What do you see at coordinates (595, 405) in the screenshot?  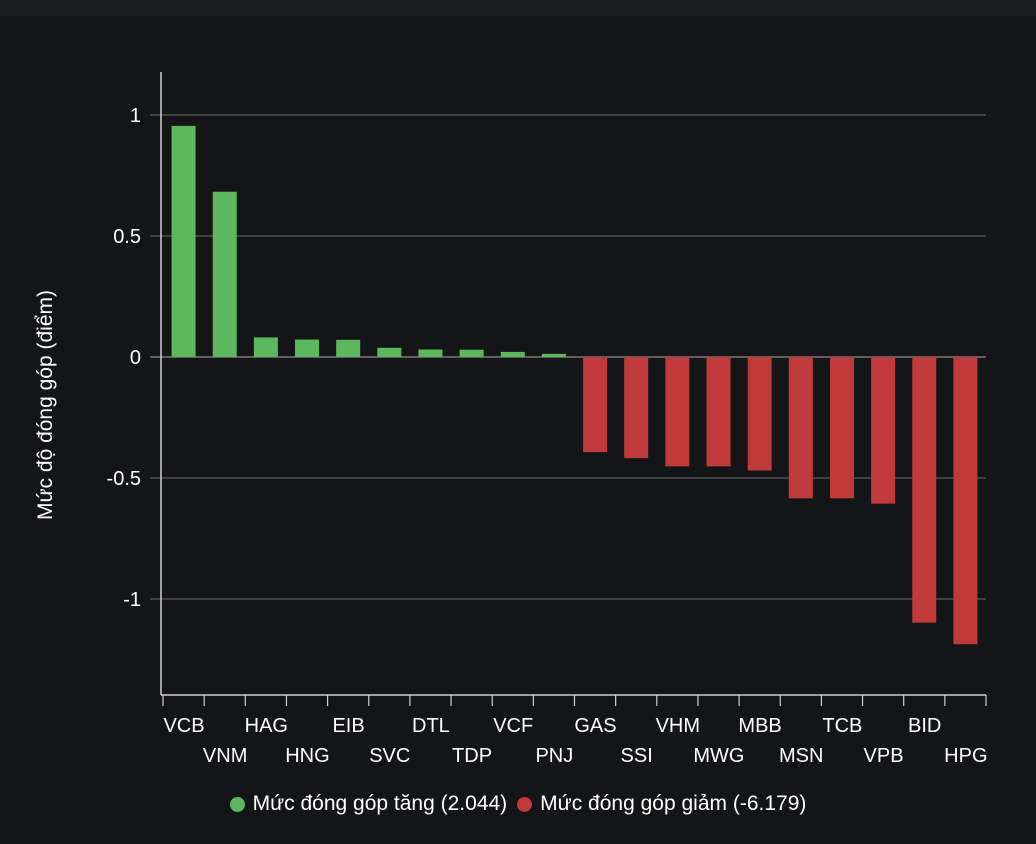 I see `bar-gas` at bounding box center [595, 405].